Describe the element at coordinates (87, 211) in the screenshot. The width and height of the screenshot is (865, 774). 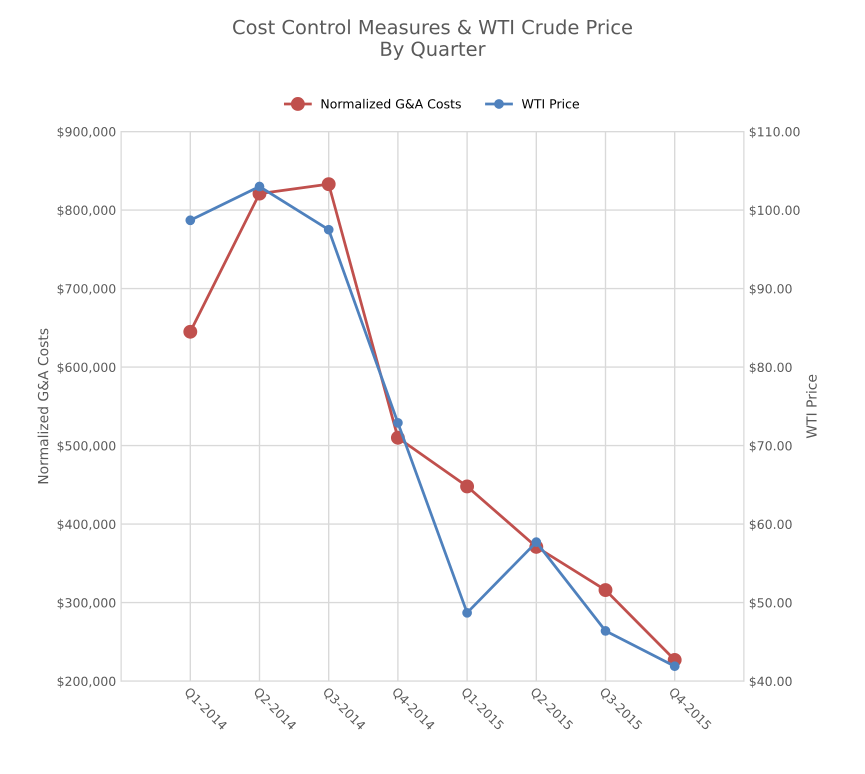
I see `y-tick-label: $800,000` at that location.